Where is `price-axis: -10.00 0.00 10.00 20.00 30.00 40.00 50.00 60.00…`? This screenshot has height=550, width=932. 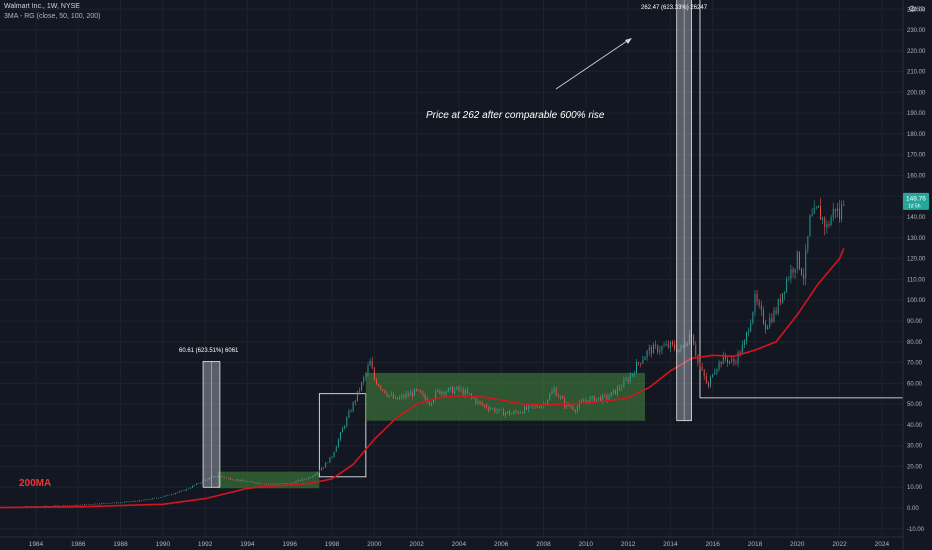
price-axis: -10.00 0.00 10.00 20.00 30.00 40.00 50.00 60.00… is located at coordinates (916, 270).